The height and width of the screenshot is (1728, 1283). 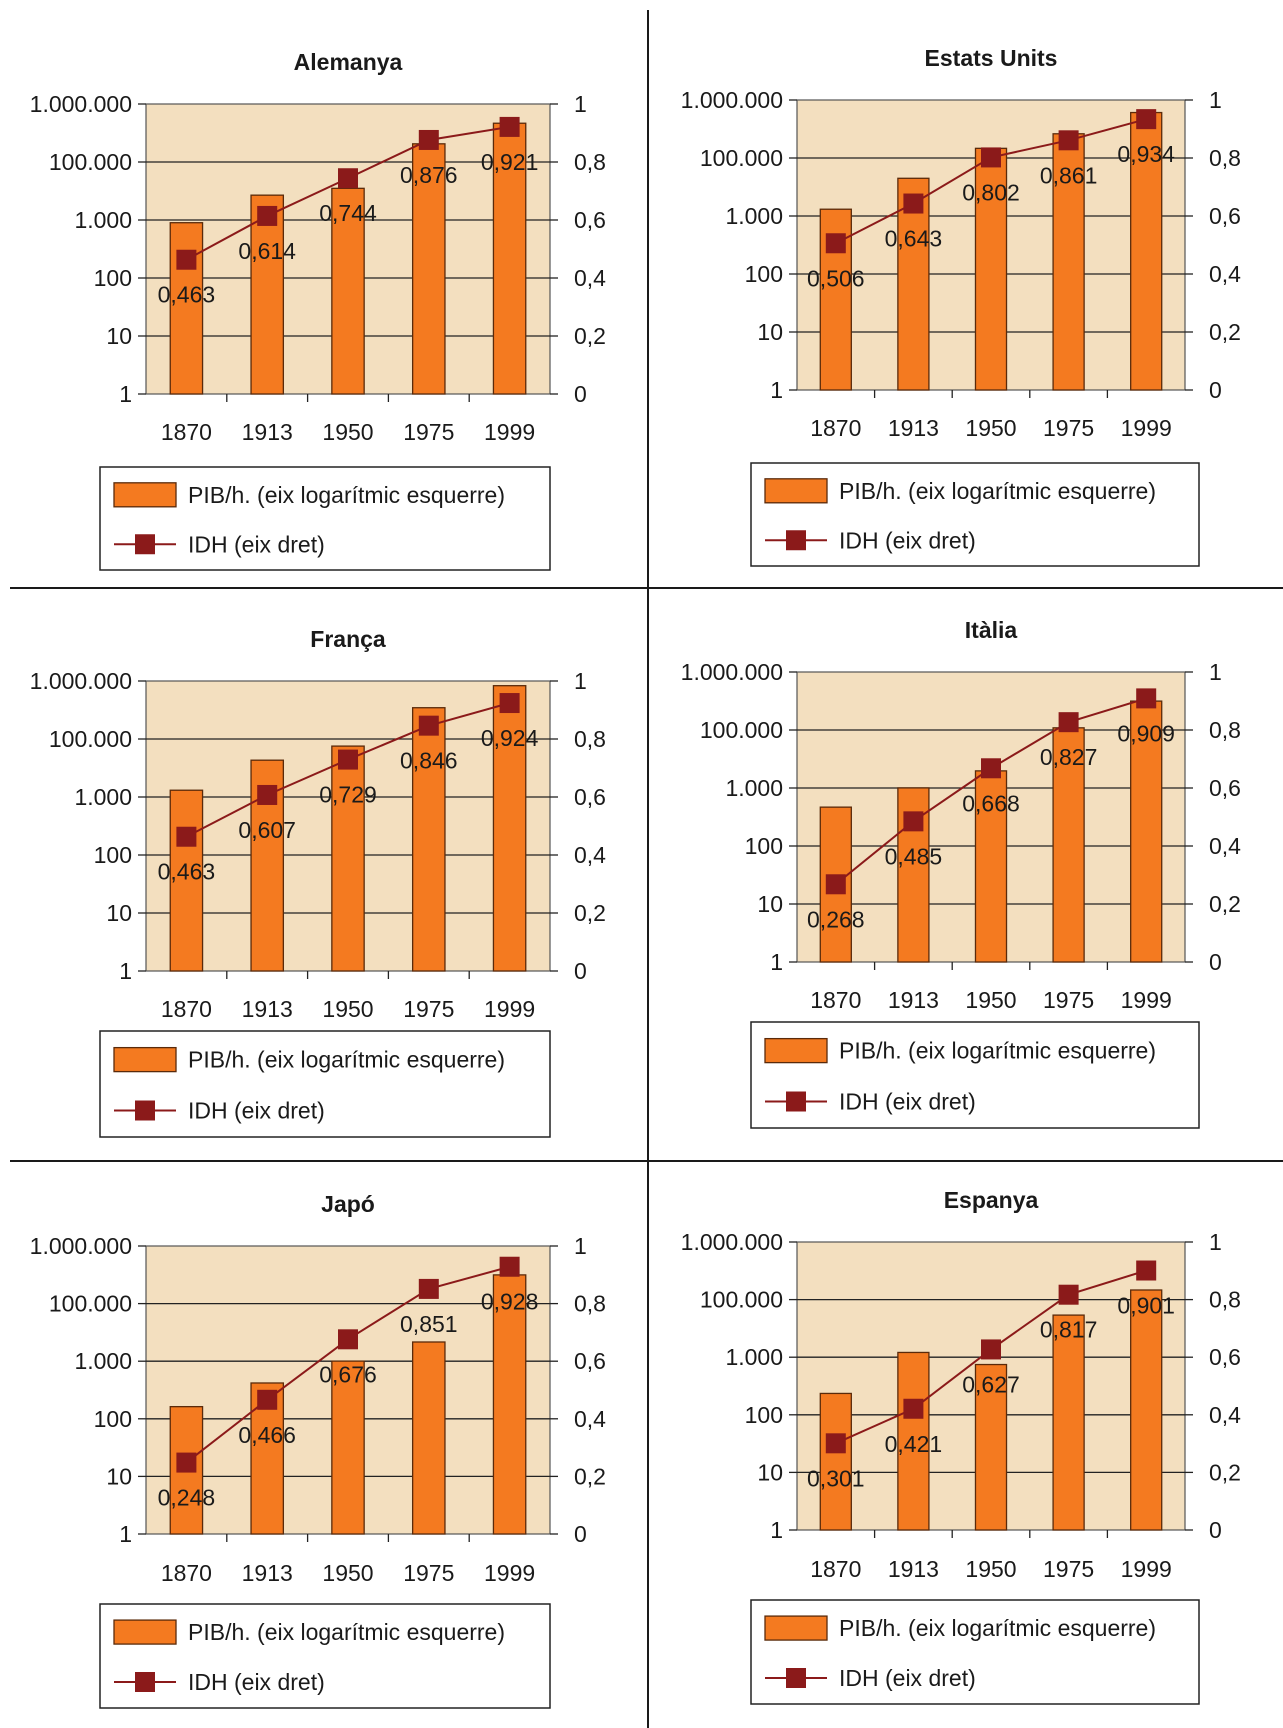 What do you see at coordinates (267, 830) in the screenshot?
I see `idh-data-label: 0,607` at bounding box center [267, 830].